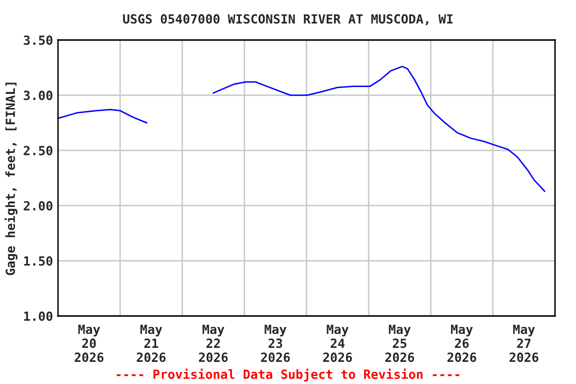  I want to click on y-tick-label: 3.50, so click(38, 40).